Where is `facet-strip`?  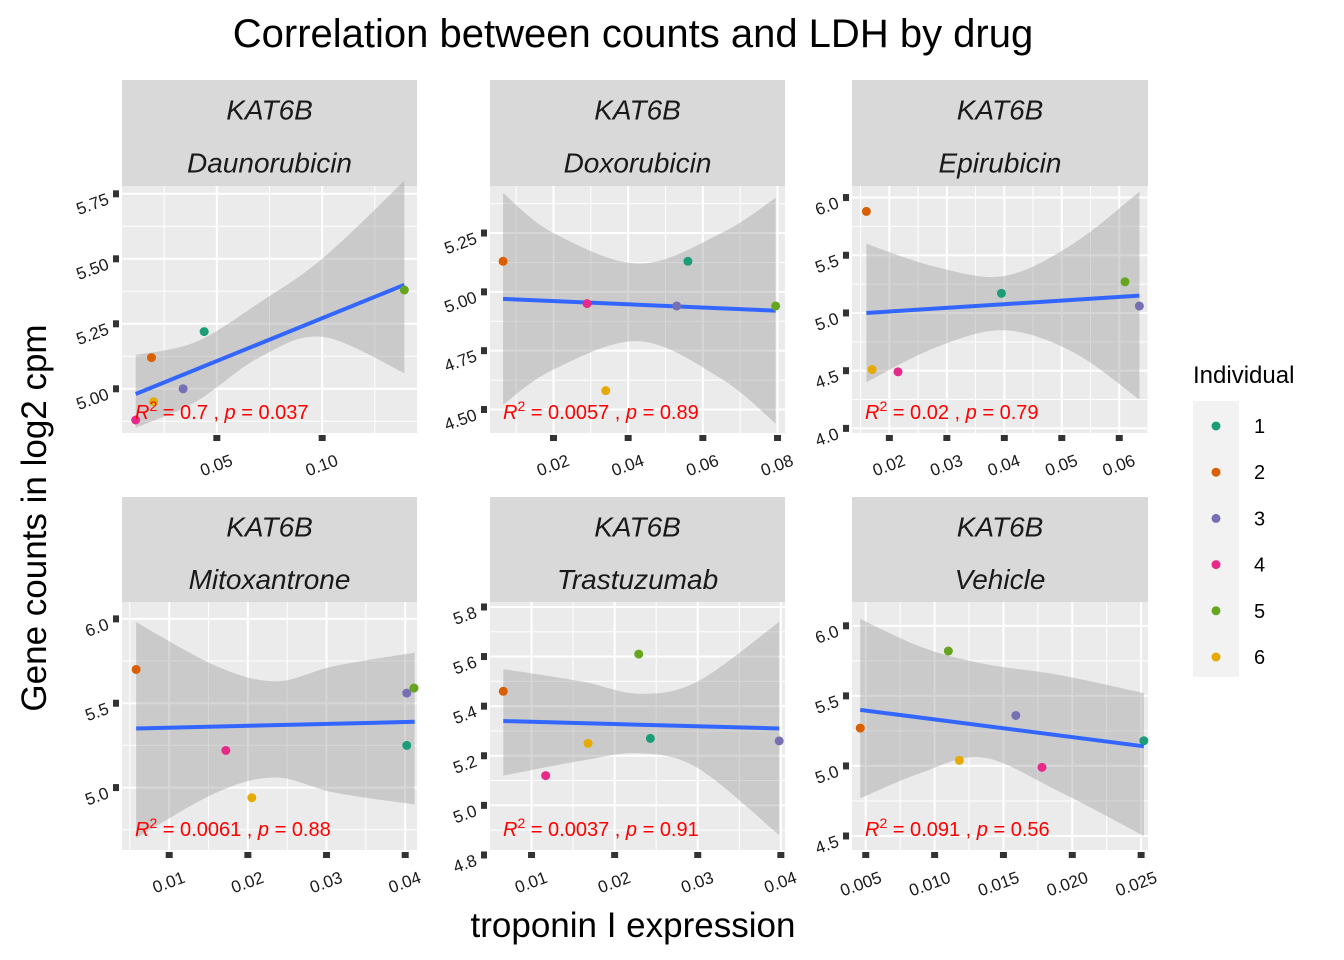
facet-strip is located at coordinates (269, 549).